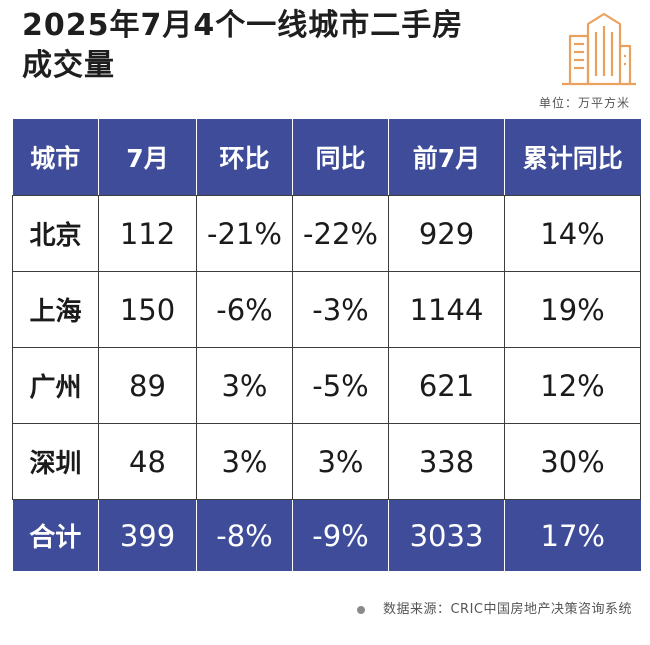 This screenshot has height=645, width=650. Describe the element at coordinates (340, 309) in the screenshot. I see `cell-yoy: -3%` at that location.